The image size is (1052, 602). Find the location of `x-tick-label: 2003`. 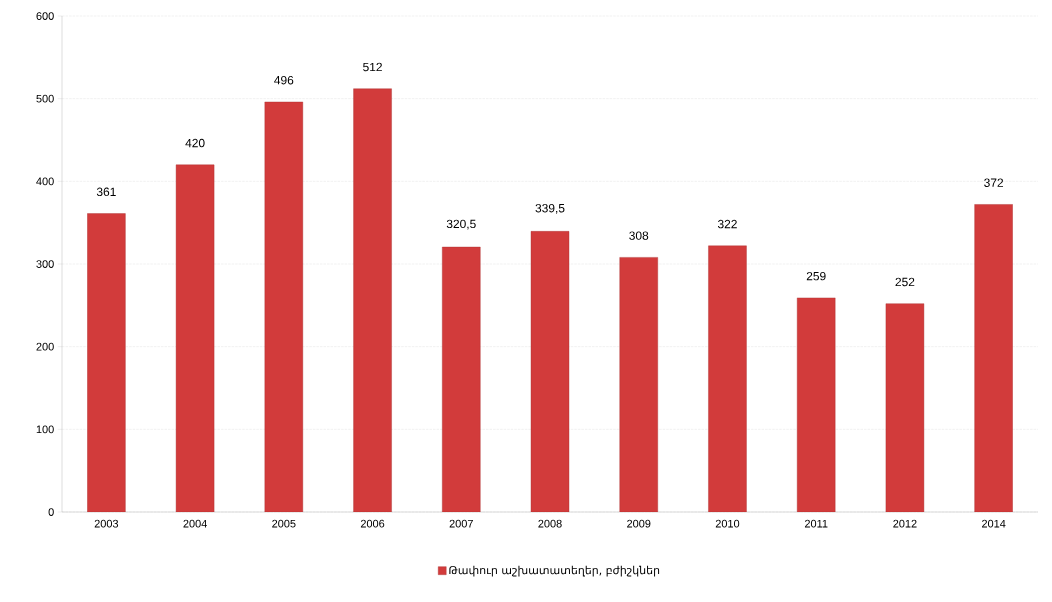

x-tick-label: 2003 is located at coordinates (106, 523).